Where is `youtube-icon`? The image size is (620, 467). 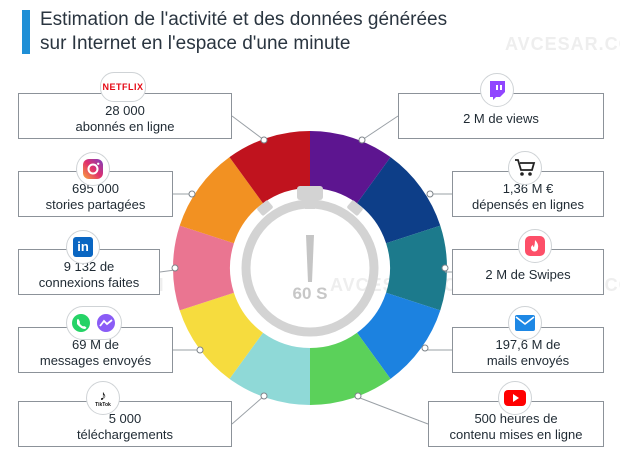
youtube-icon is located at coordinates (515, 398).